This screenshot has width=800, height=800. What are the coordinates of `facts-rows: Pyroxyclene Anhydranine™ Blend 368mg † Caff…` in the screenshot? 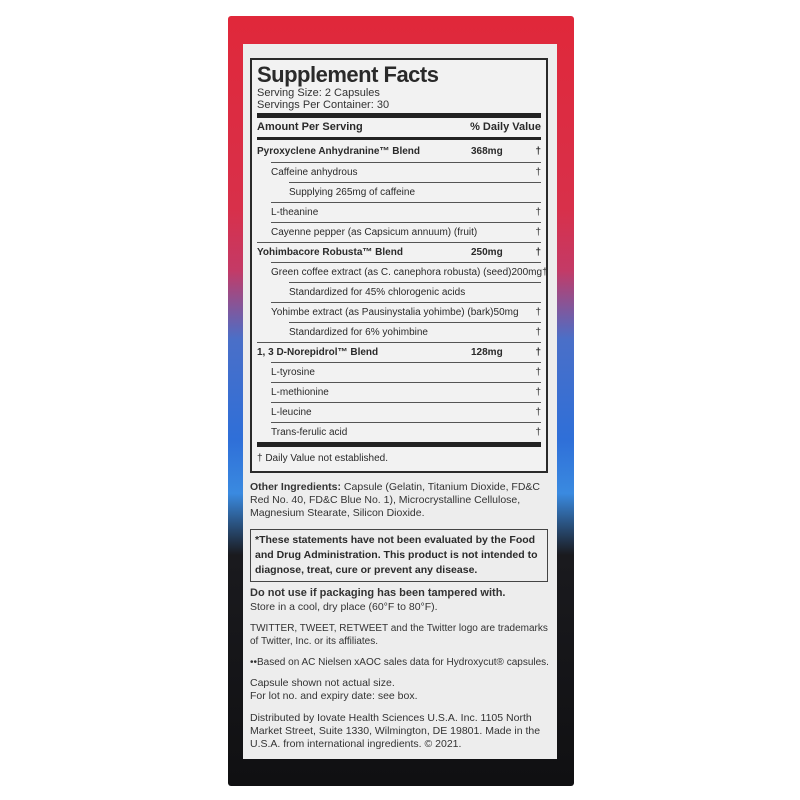 It's located at (402, 292).